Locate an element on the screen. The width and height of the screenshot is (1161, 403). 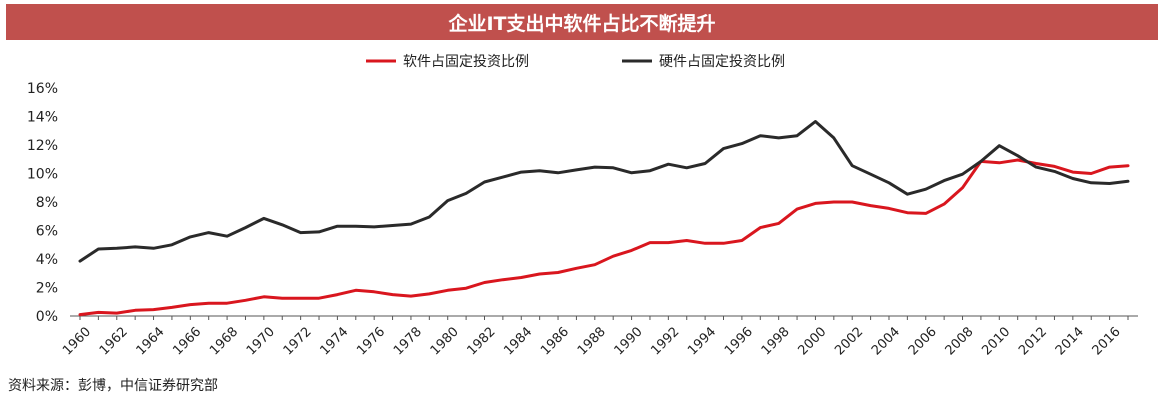
y-tick-label: 14% is located at coordinates (42, 118).